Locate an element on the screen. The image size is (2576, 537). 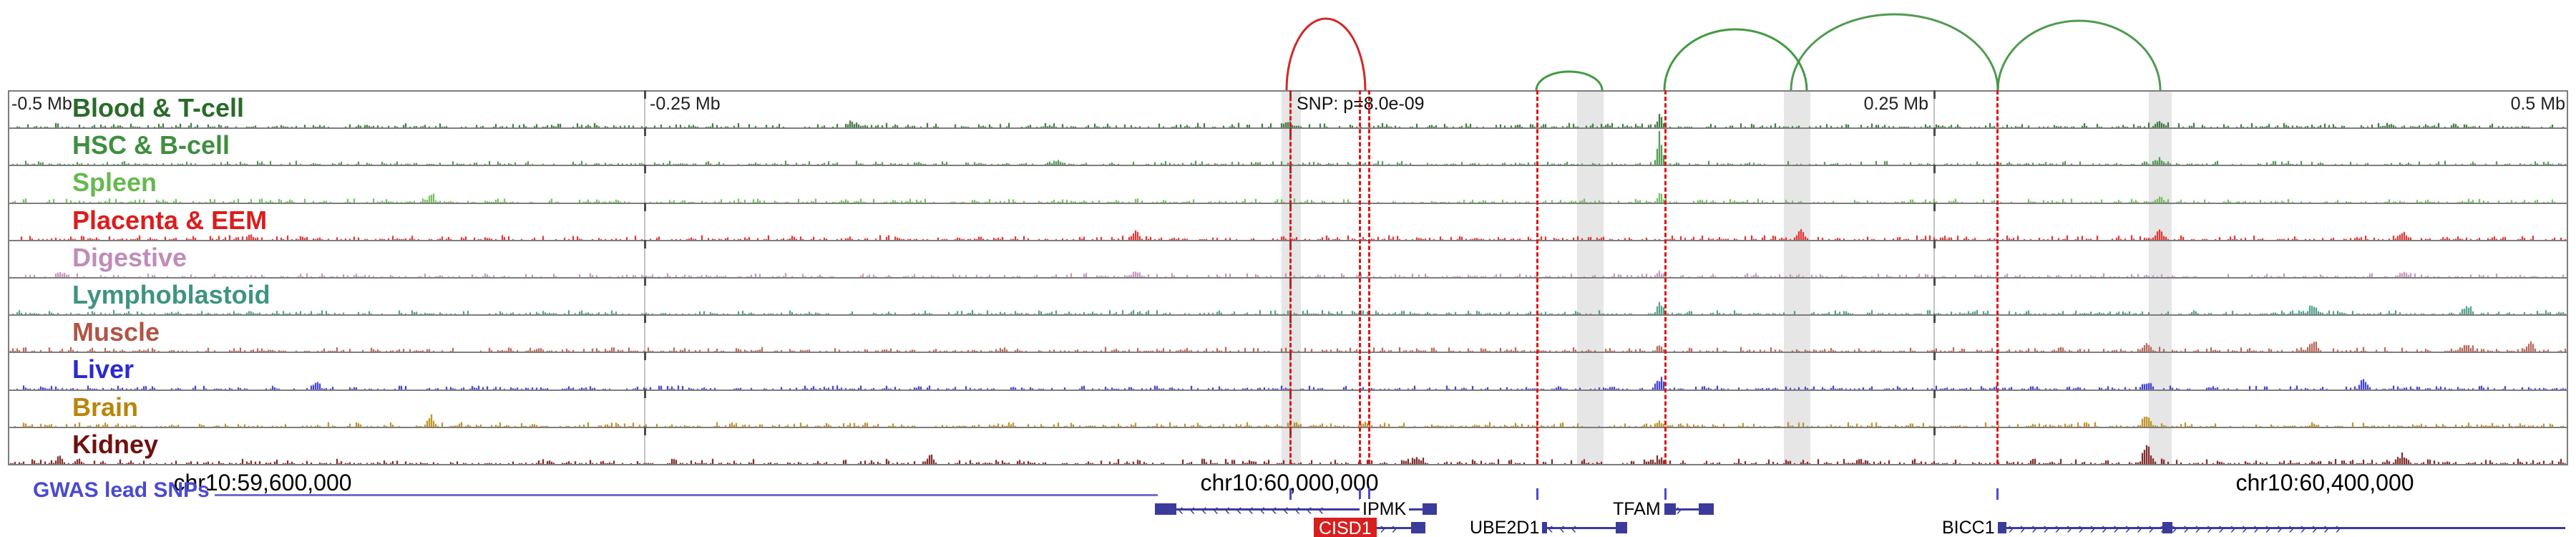
track-row: Spleen is located at coordinates (1288, 184).